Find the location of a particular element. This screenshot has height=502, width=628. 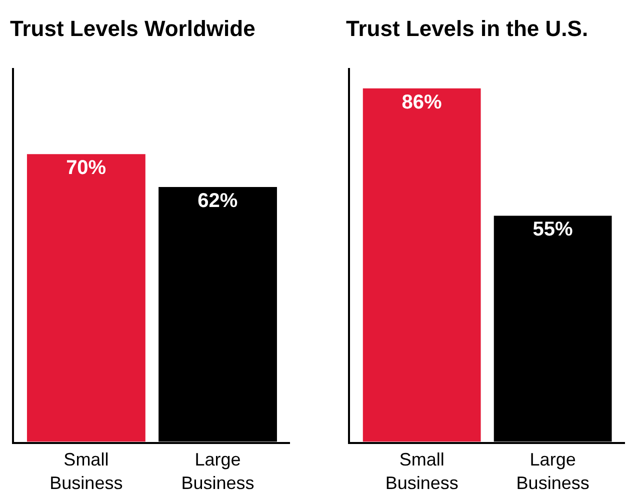

data-label: 70% is located at coordinates (86, 168).